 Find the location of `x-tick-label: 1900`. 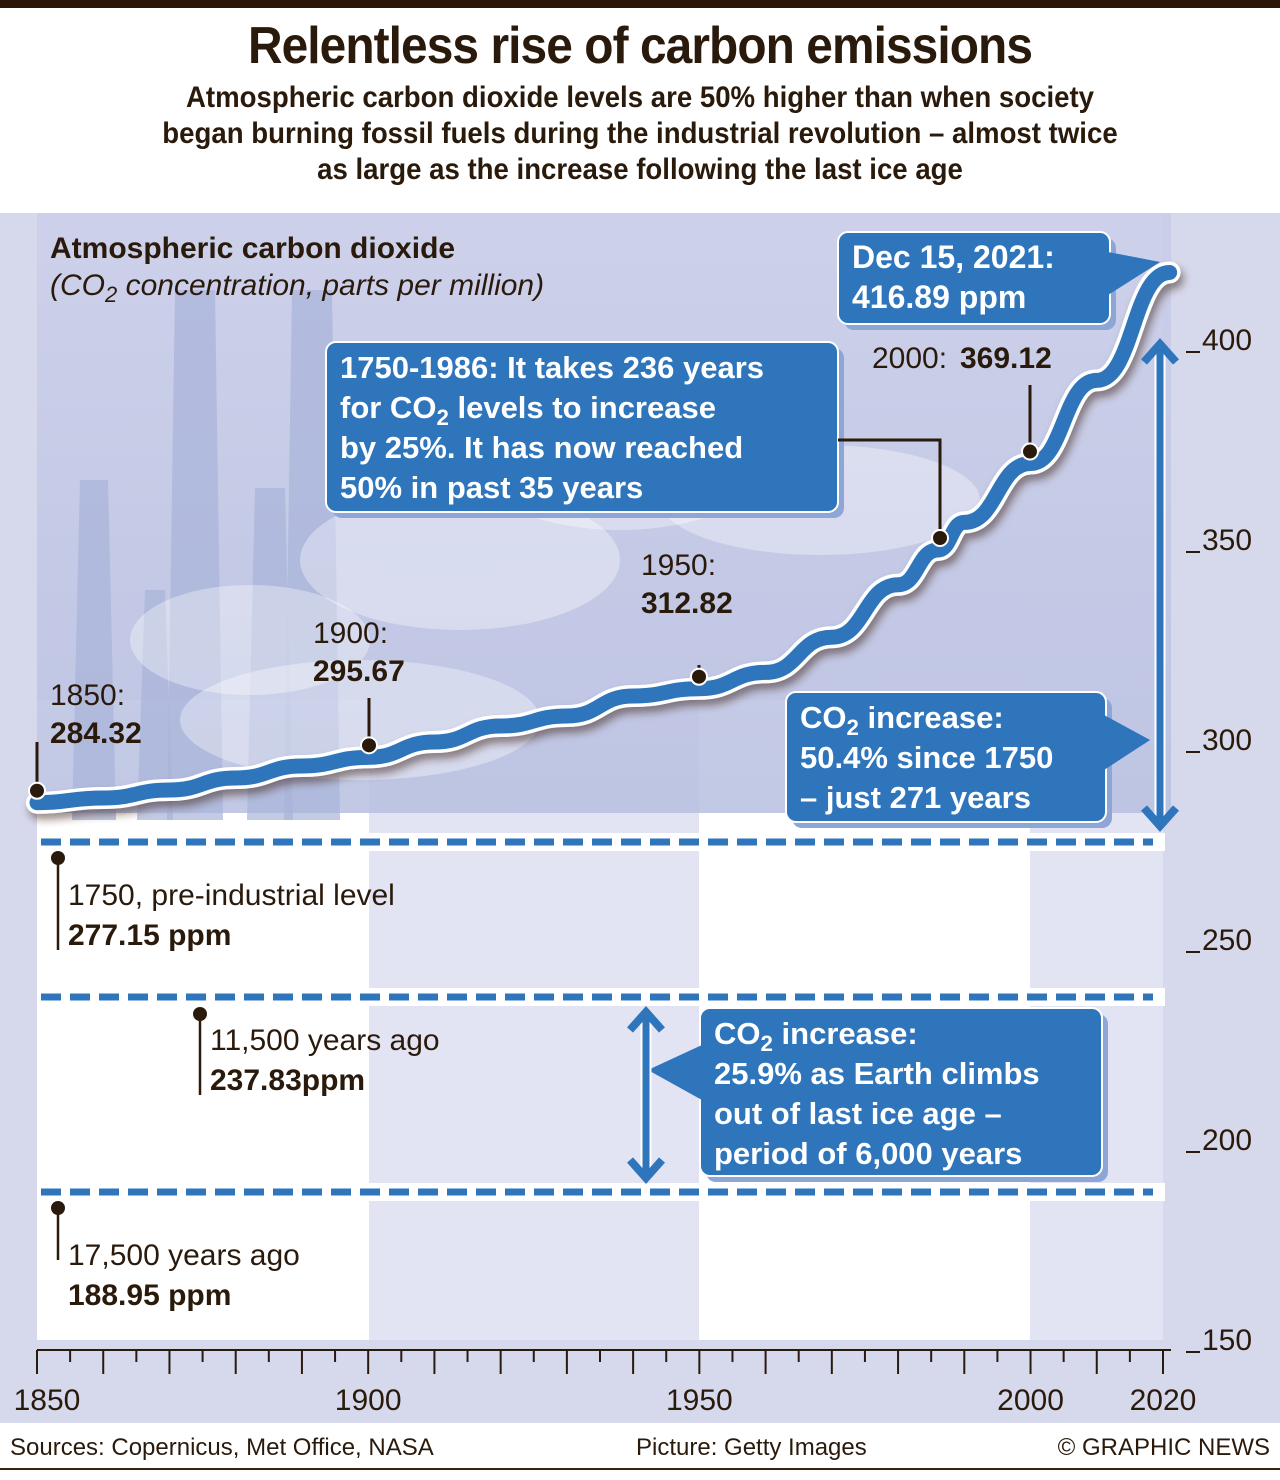

x-tick-label: 1900 is located at coordinates (368, 1400).